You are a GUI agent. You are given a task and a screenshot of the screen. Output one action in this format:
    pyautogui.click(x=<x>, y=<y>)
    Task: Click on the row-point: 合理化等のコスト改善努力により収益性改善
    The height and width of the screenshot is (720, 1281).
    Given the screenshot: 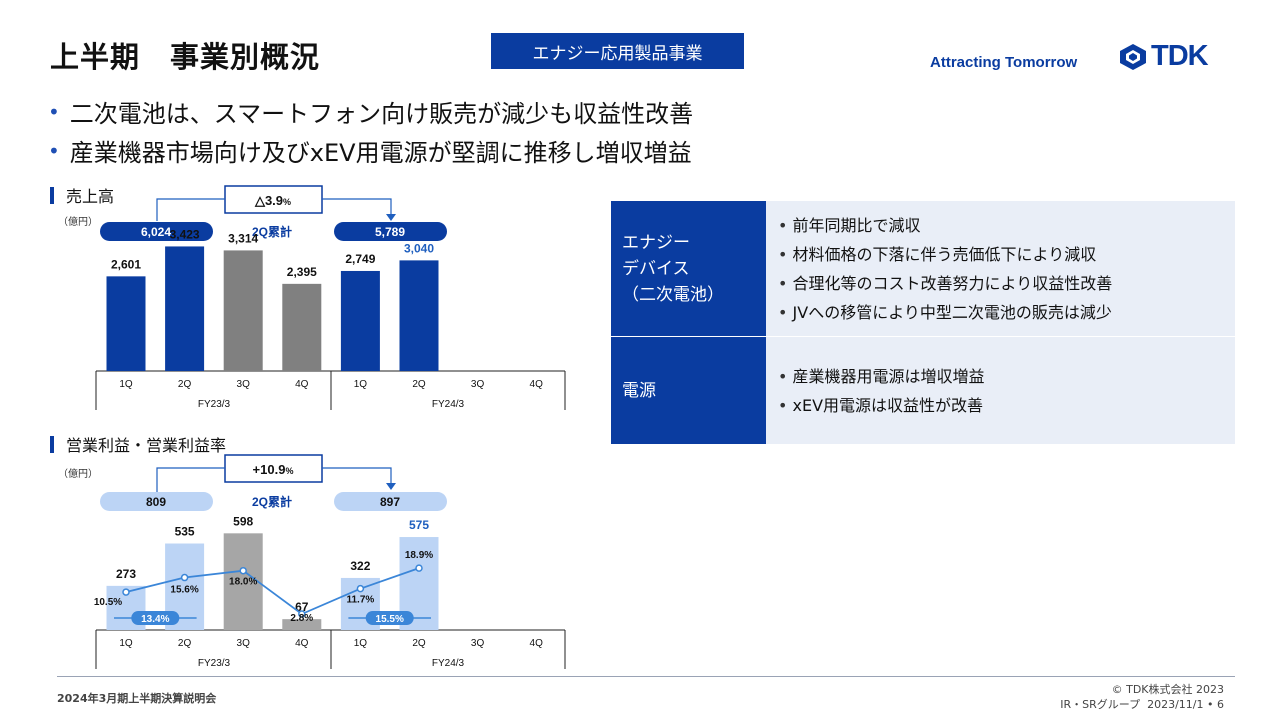 What is the action you would take?
    pyautogui.click(x=1006, y=283)
    